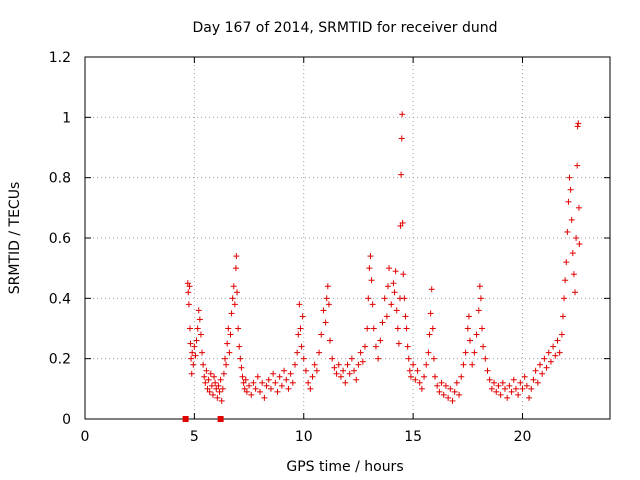 The image size is (640, 480). What do you see at coordinates (185, 419) in the screenshot?
I see `zero-marker` at bounding box center [185, 419].